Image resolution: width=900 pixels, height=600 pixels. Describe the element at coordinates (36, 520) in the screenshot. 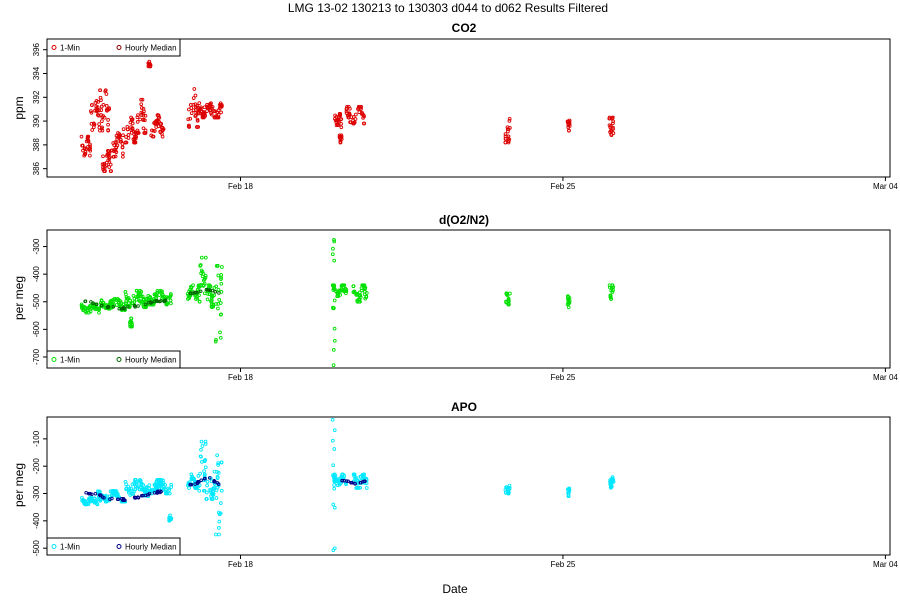

I see `apo-y-tick-label: -400` at that location.